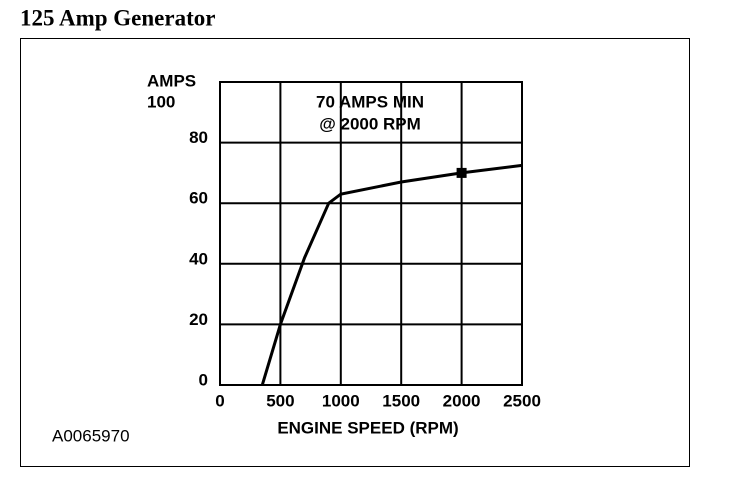 This screenshot has width=736, height=484. I want to click on chart-title: 125 Amp Generator, so click(117, 17).